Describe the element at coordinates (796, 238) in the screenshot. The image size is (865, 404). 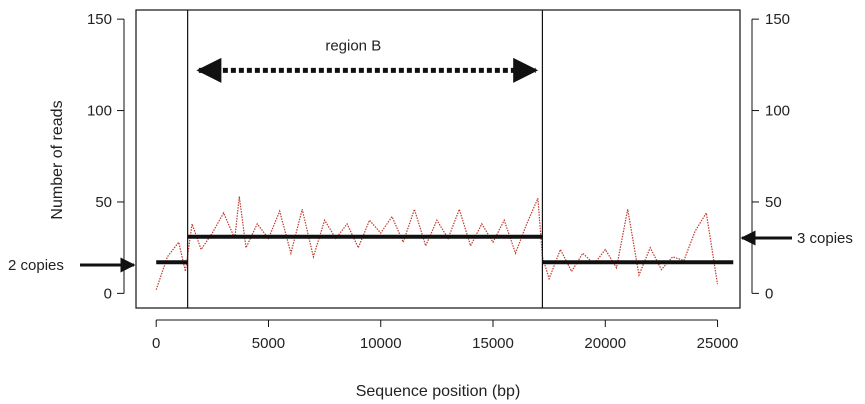
I see `copies-annotation-right: 3 copies` at that location.